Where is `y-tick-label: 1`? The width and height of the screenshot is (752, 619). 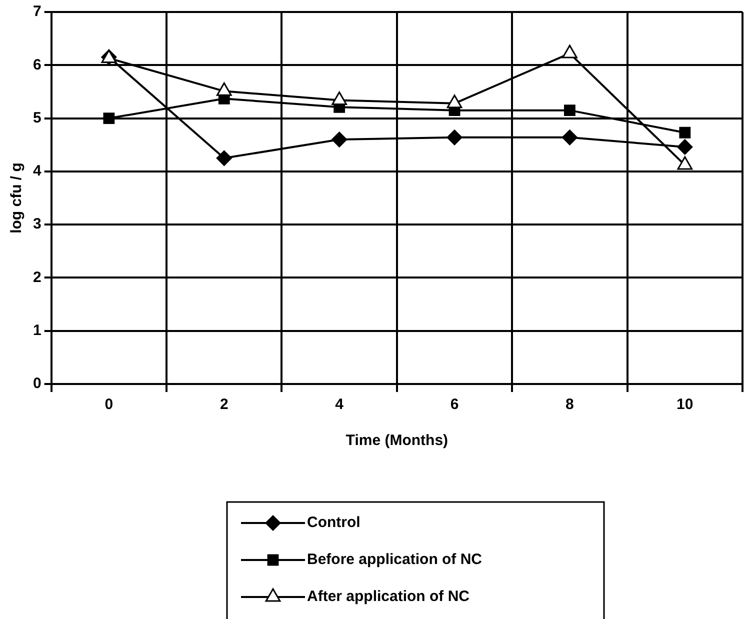
y-tick-label: 1 is located at coordinates (37, 330).